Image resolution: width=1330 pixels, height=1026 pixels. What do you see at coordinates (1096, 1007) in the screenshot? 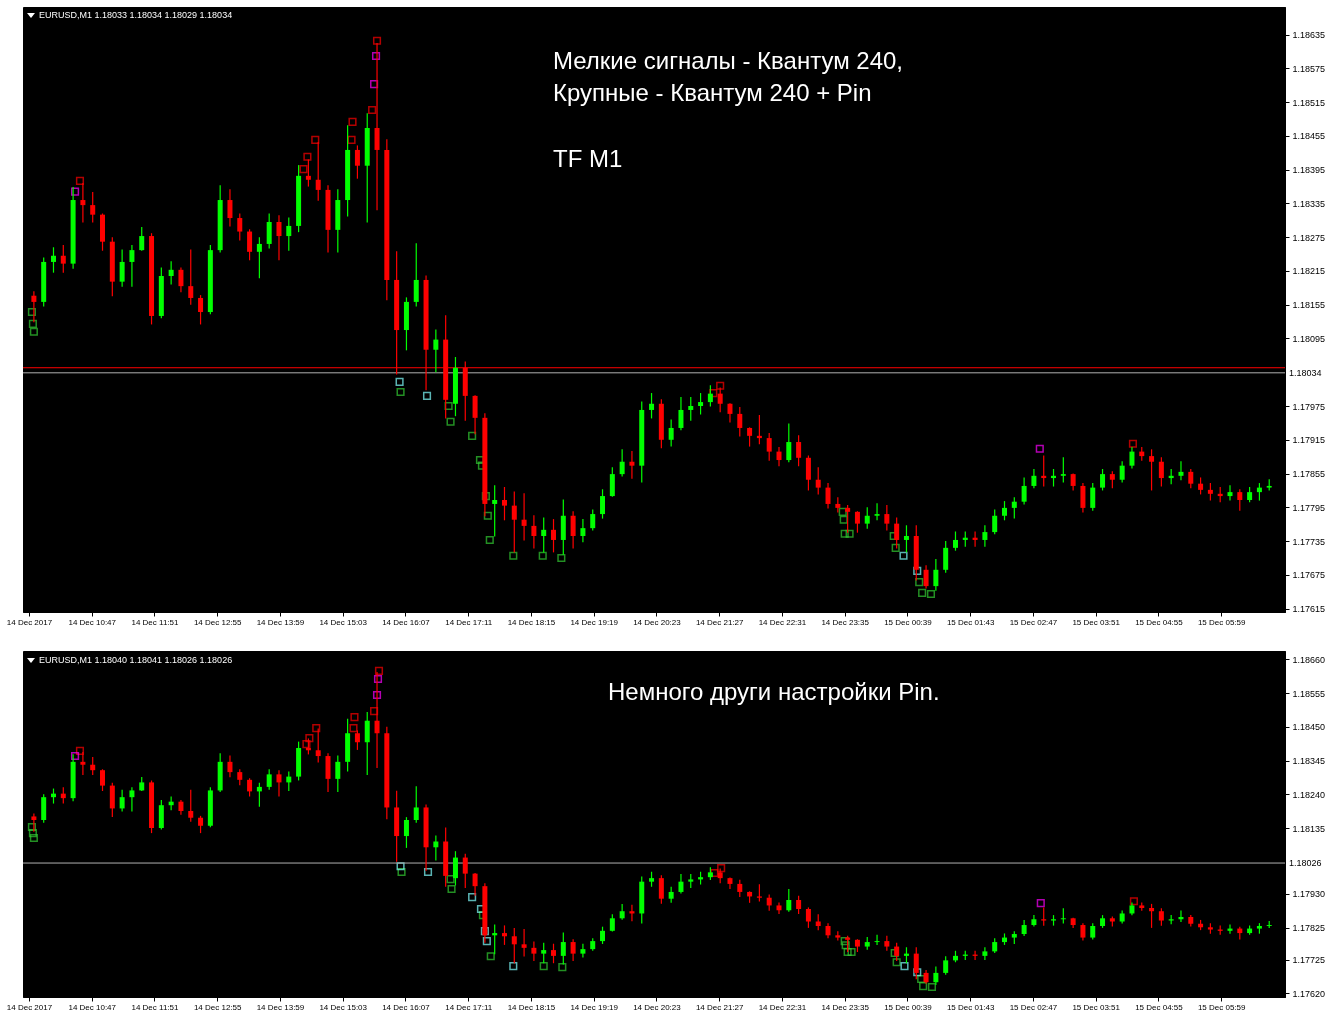
I see `x-tick-label: 15 Dec 03:51` at bounding box center [1096, 1007].